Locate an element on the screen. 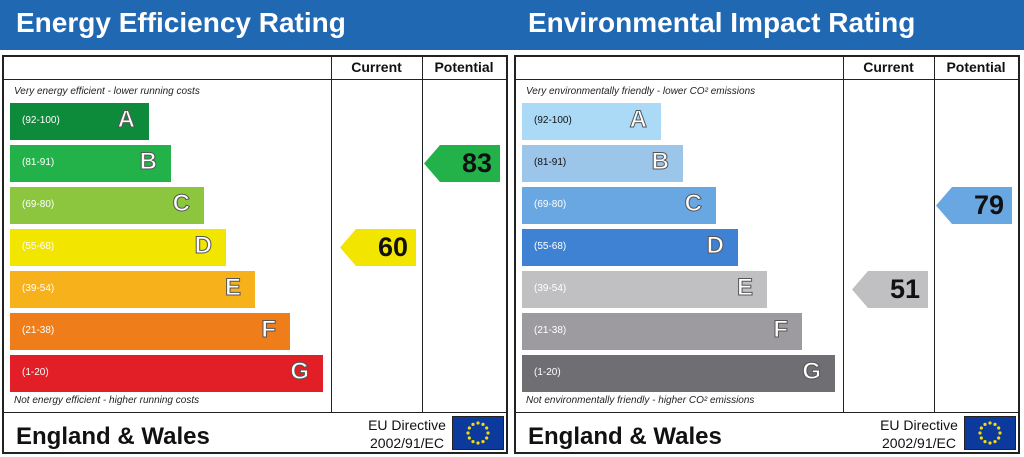 This screenshot has width=1024, height=457. current-rating-value: 60 is located at coordinates (392, 247).